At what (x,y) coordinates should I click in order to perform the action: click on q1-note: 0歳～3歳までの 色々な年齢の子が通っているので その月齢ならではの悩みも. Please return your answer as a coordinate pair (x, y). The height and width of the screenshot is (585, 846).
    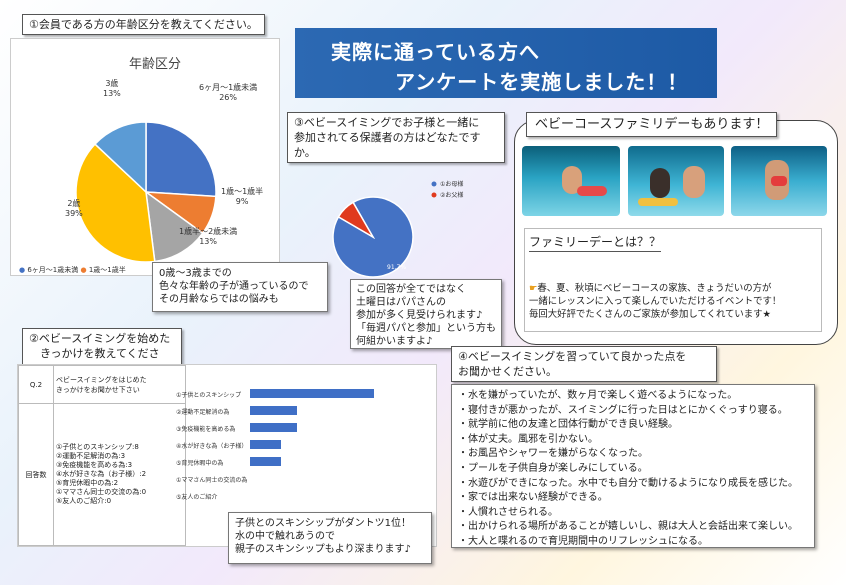
    Looking at the image, I should click on (240, 287).